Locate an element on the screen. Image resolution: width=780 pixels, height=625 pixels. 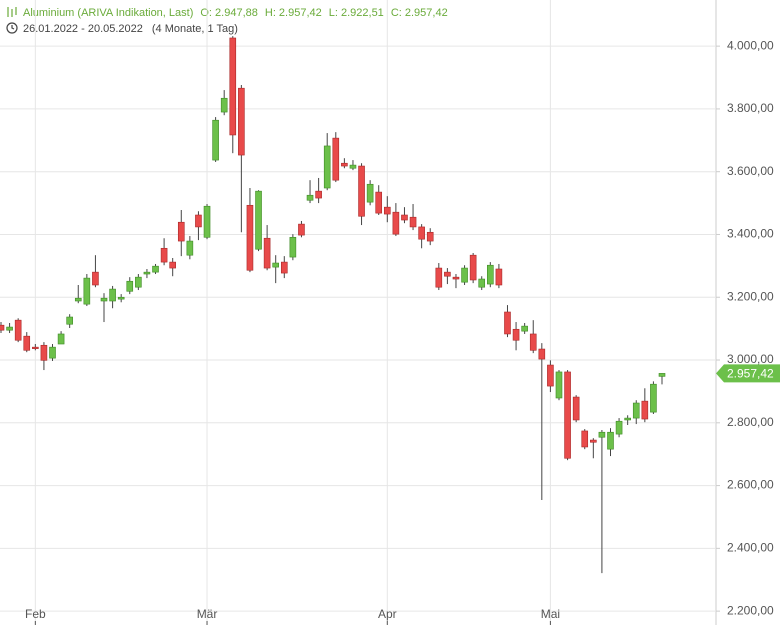
y-tick-label: 2.200,00 is located at coordinates (750, 610).